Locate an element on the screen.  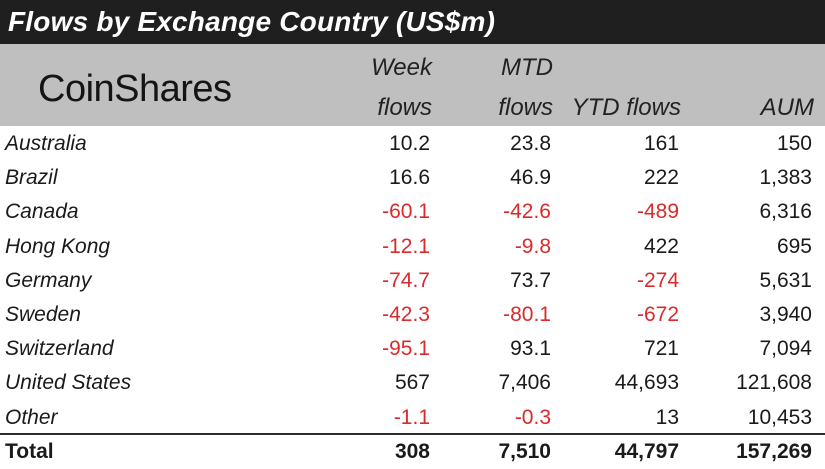
week-flows-cell: -1.1 is located at coordinates (411, 417).